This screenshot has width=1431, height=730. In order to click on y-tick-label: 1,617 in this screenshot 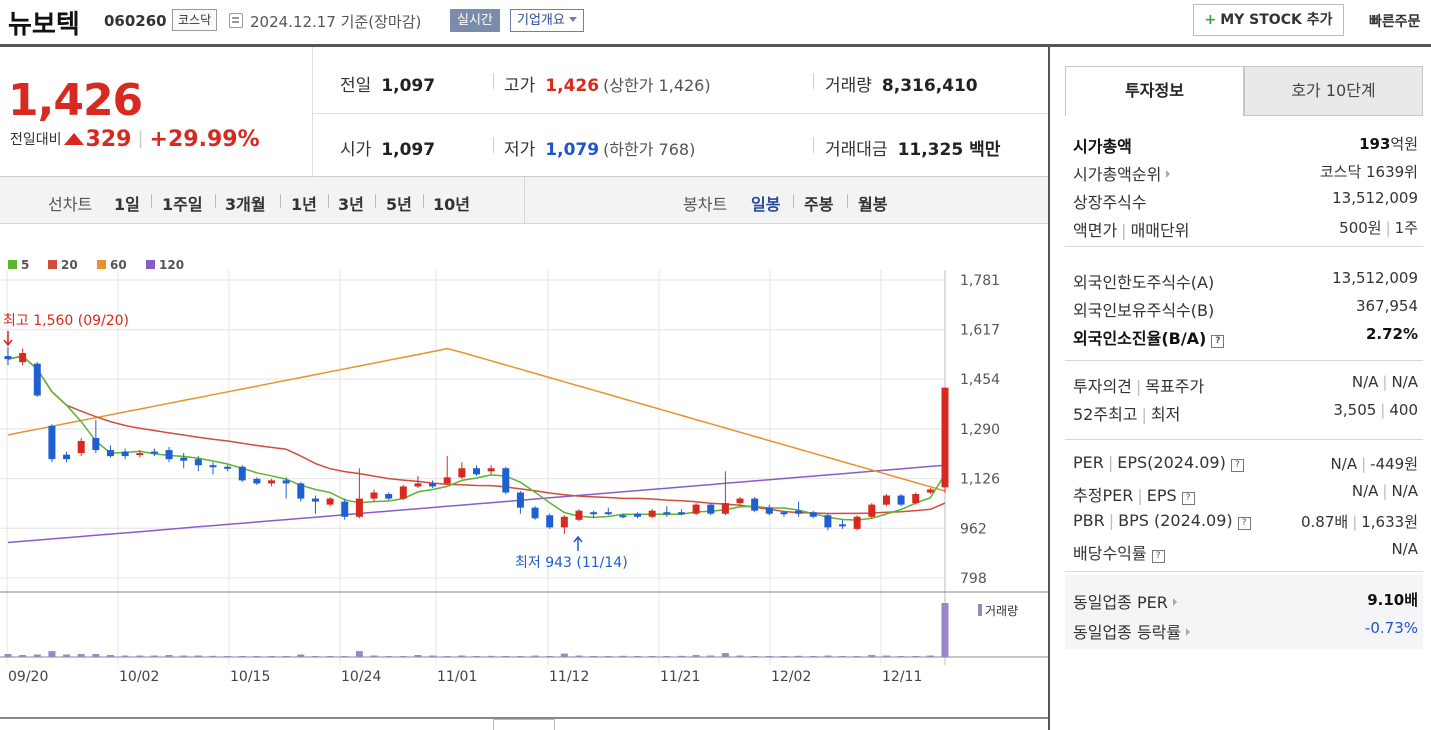, I will do `click(980, 331)`.